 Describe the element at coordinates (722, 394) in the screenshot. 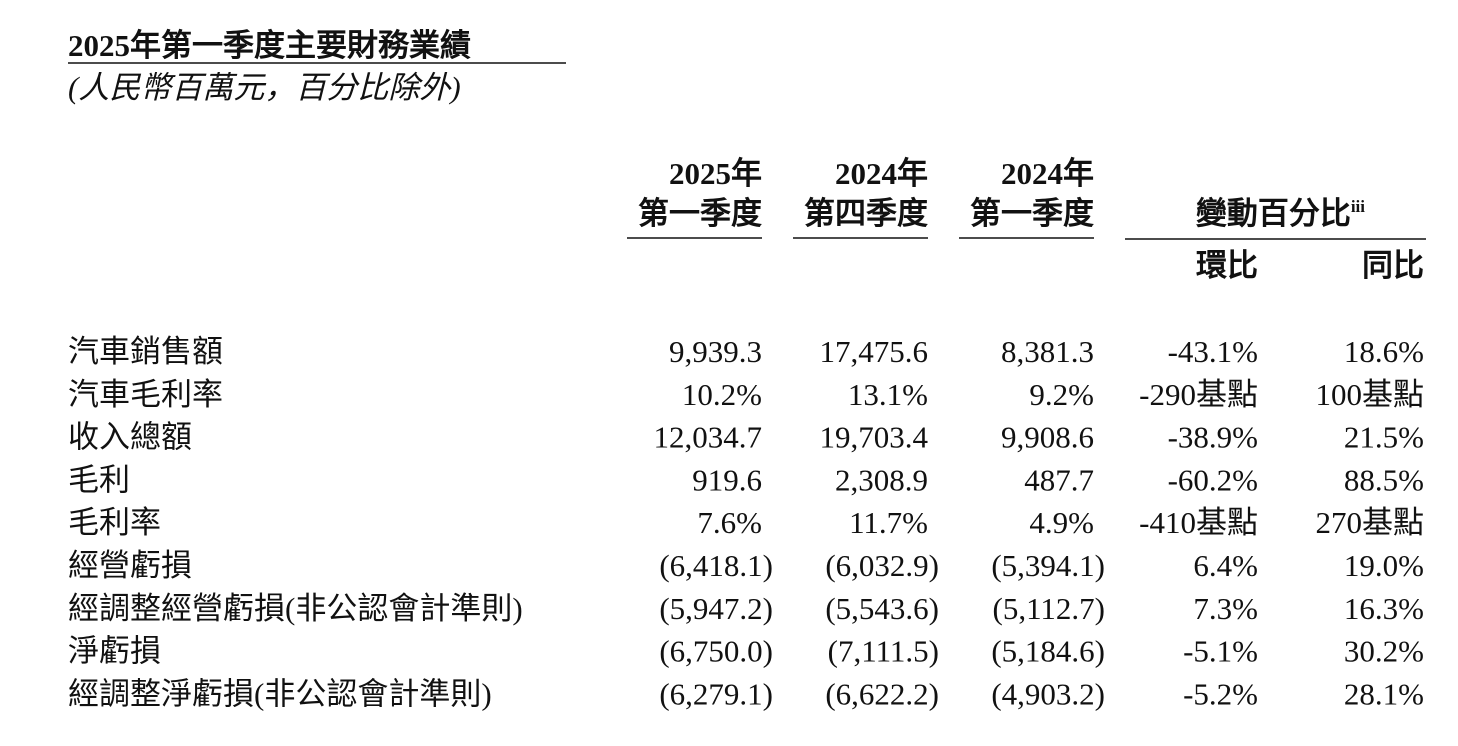

I see `cell: 10.2%` at that location.